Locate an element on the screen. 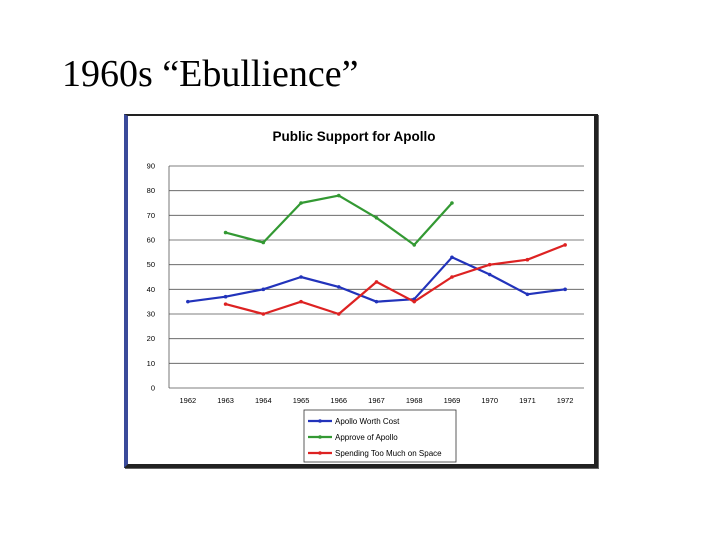 The height and width of the screenshot is (540, 720). data-point-spending-too-much-on-space-1965 is located at coordinates (301, 301).